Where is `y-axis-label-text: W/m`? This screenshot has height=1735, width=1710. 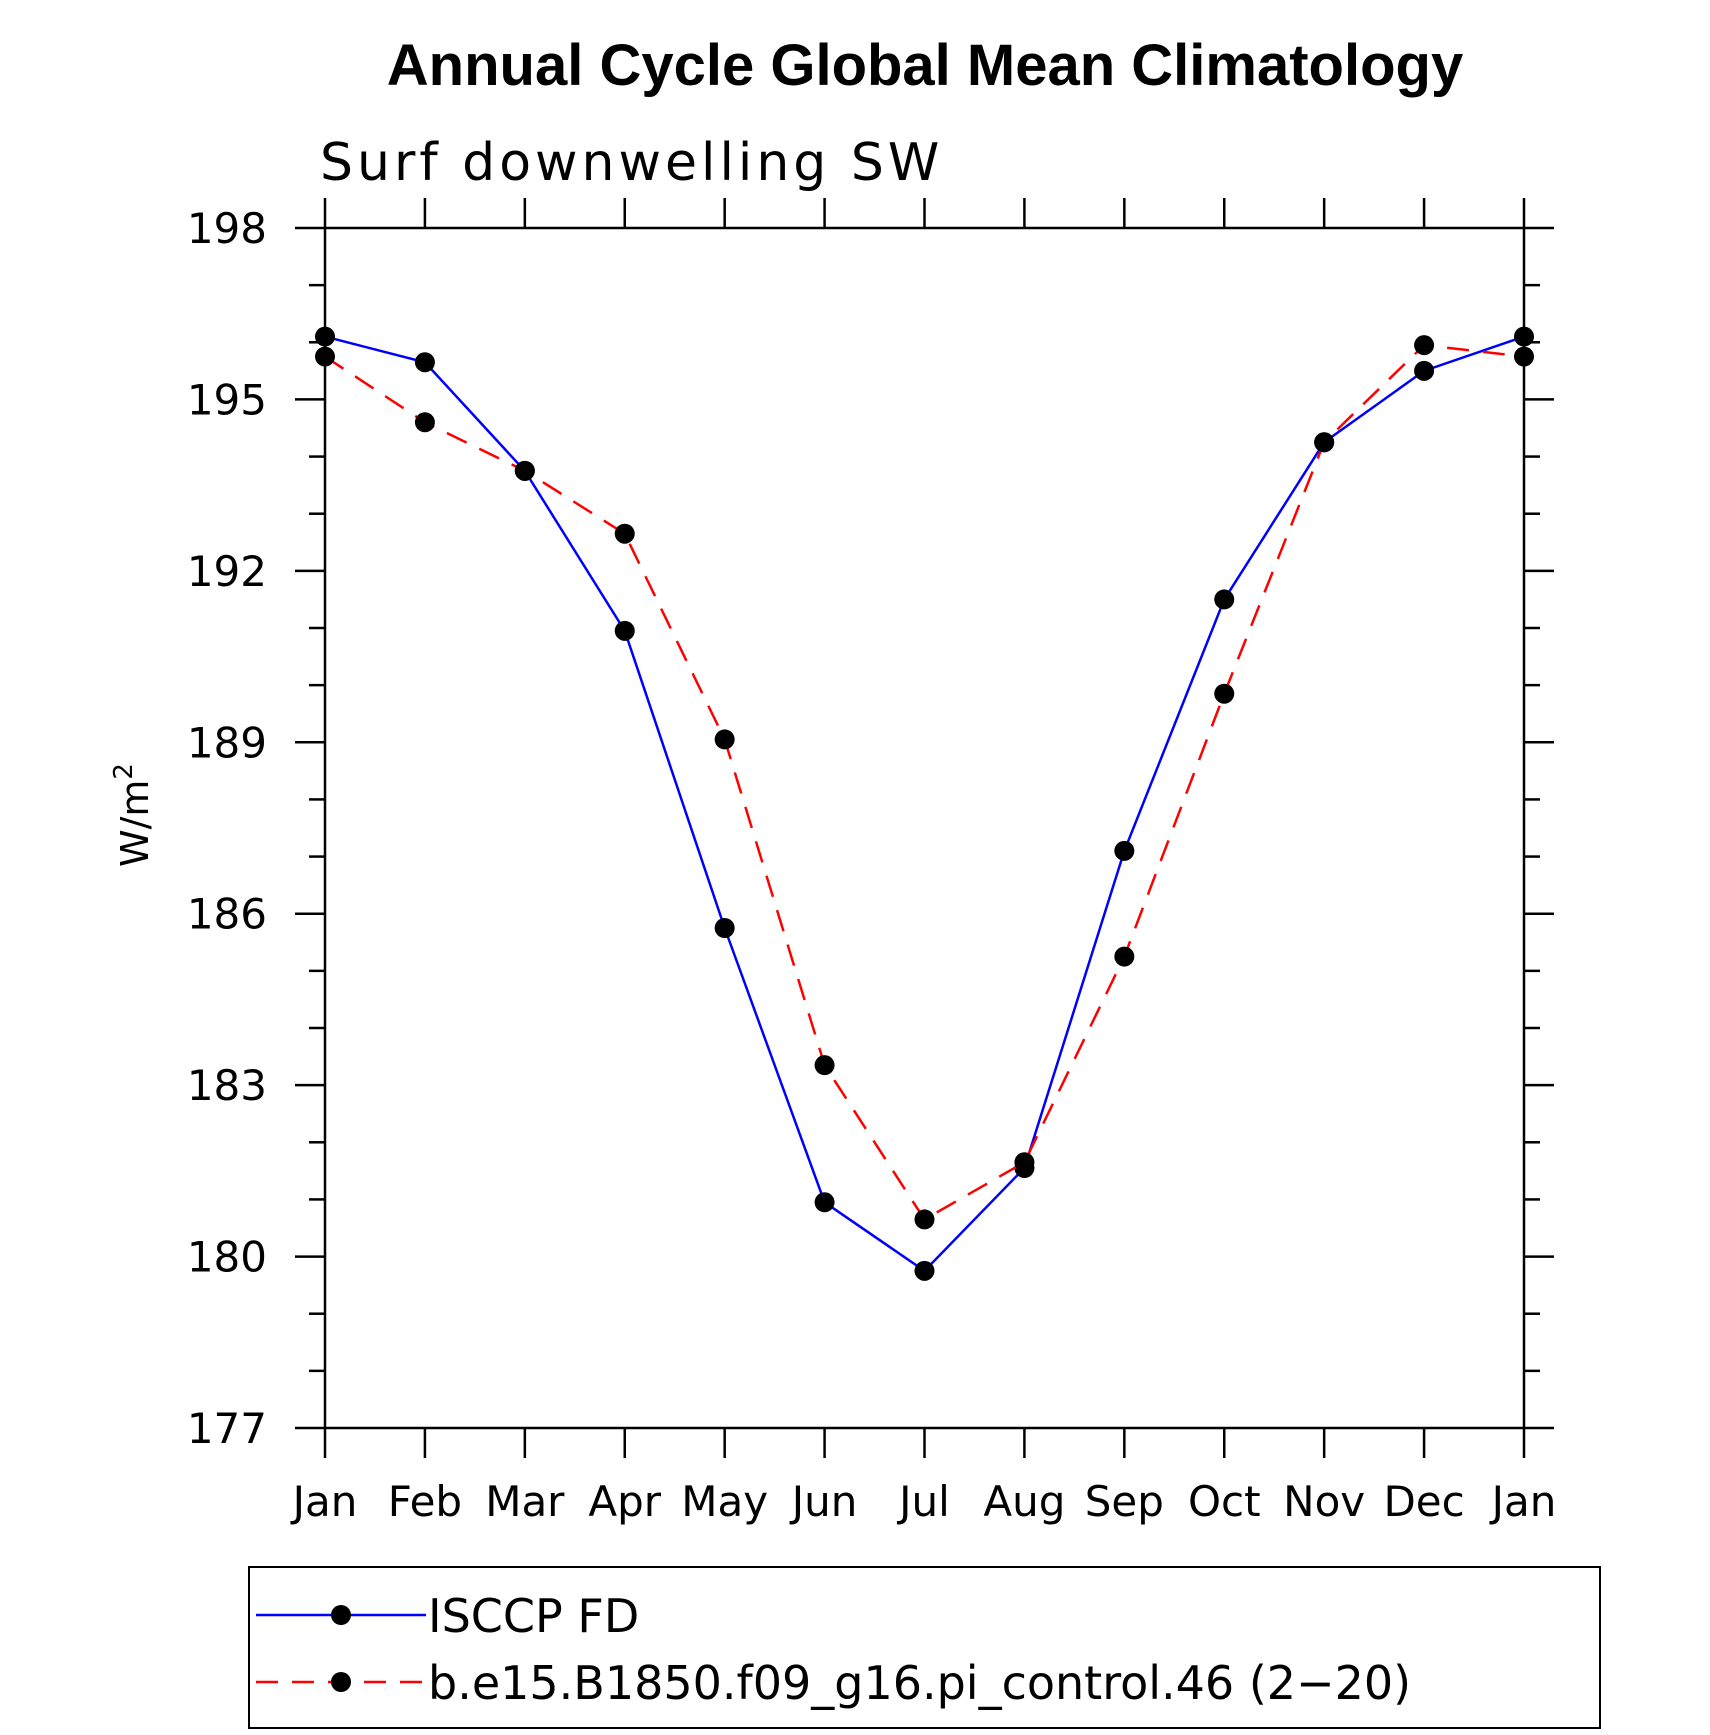 y-axis-label-text: W/m is located at coordinates (135, 823).